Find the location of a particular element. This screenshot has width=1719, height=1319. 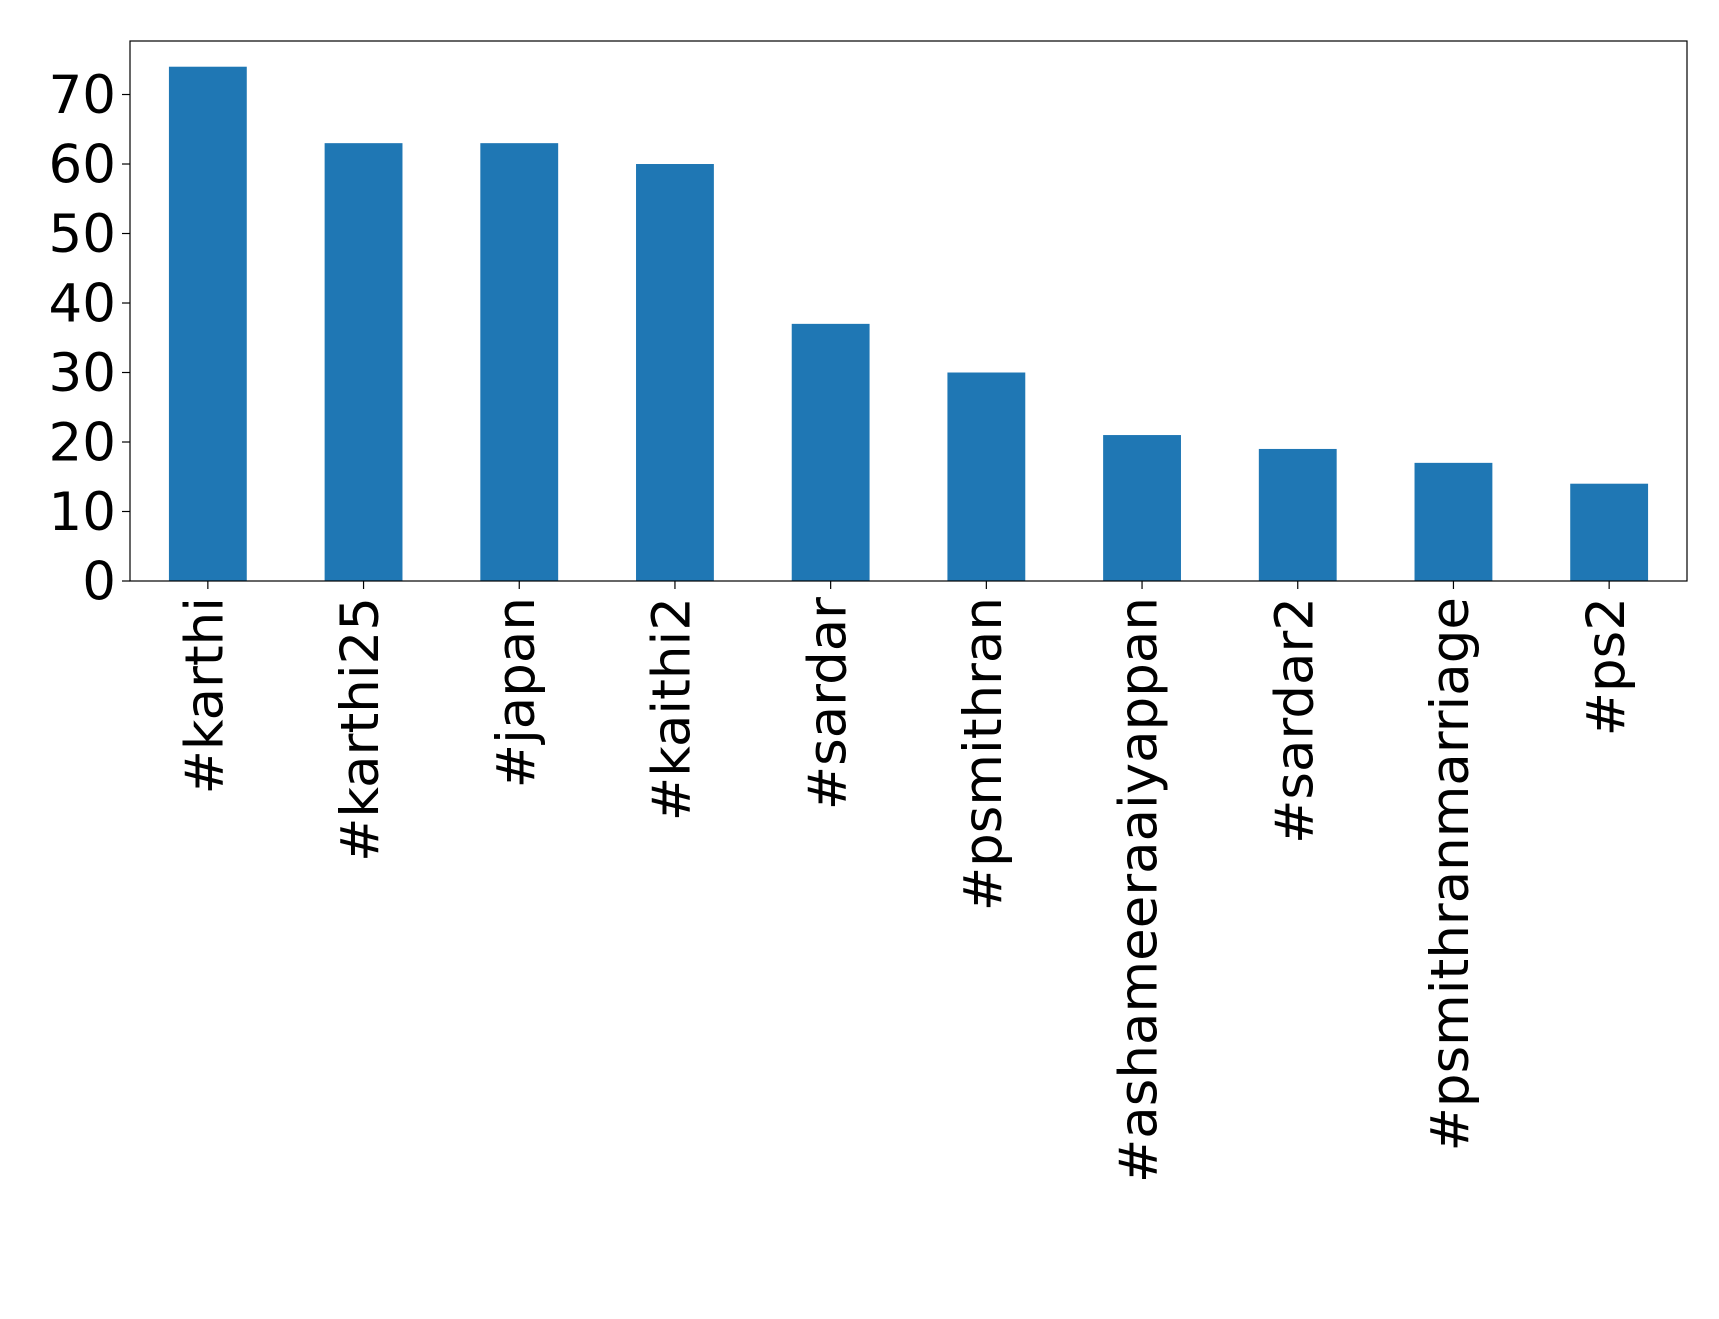

x-tick-label: #sardar is located at coordinates (827, 703).